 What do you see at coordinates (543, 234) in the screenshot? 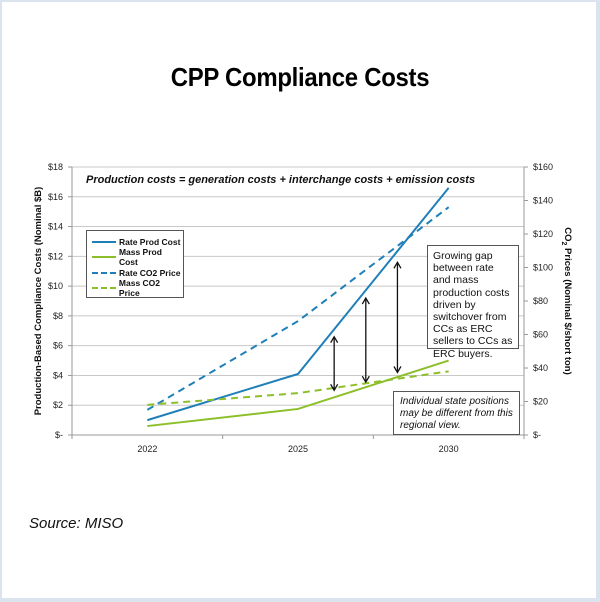
I see `y2-tick-label: $120` at bounding box center [543, 234].